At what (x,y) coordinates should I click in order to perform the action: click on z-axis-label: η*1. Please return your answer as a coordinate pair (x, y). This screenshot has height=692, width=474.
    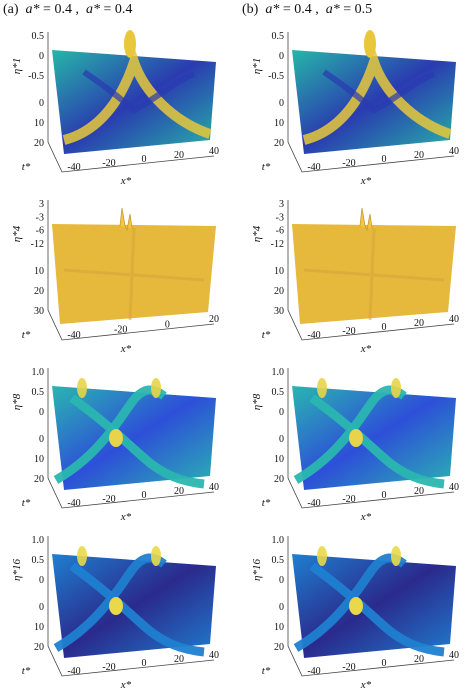
    Looking at the image, I should click on (257, 66).